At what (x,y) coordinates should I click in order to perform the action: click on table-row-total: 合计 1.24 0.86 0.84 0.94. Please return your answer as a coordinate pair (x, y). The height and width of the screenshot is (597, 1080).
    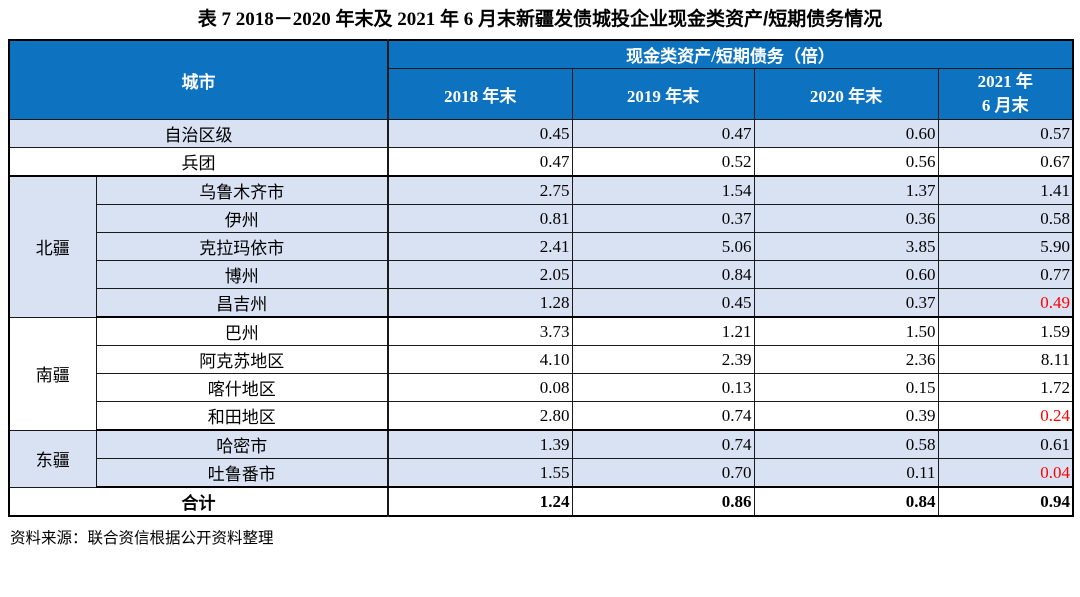
    Looking at the image, I should click on (541, 501).